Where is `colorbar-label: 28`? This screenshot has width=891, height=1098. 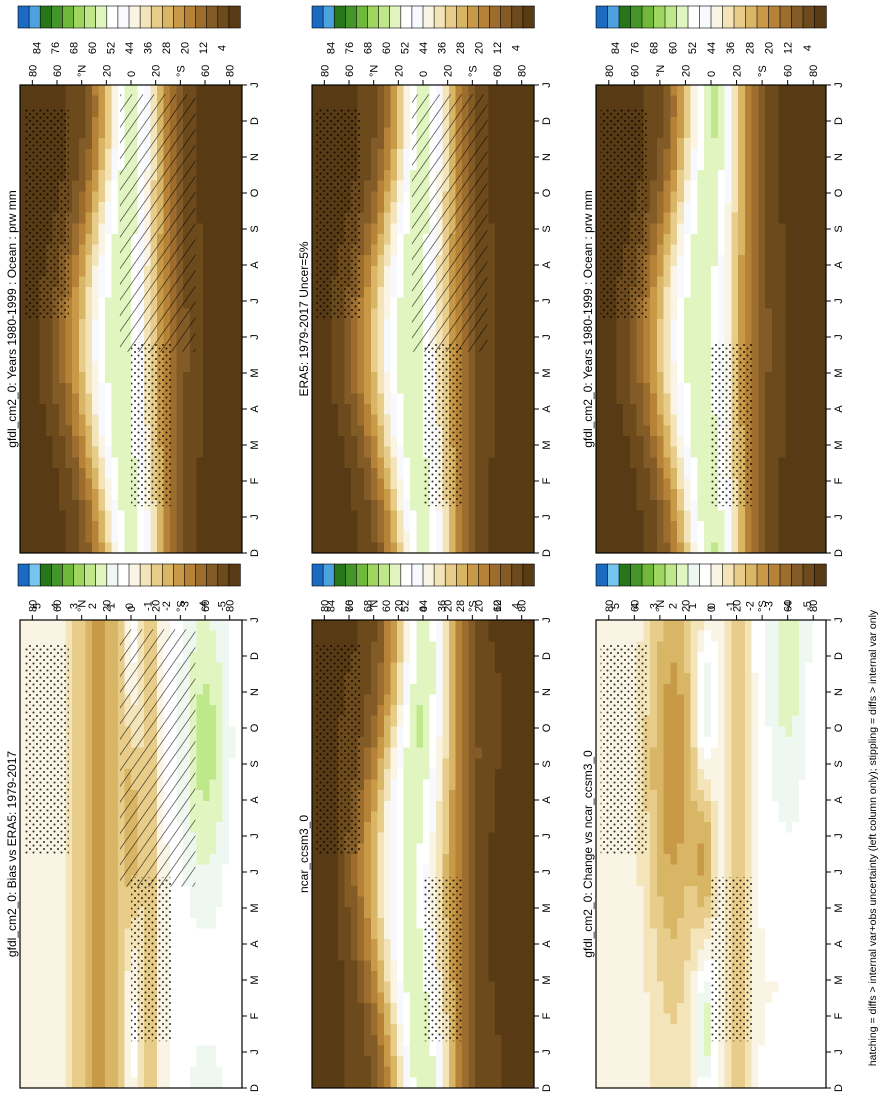
colorbar-label: 28 is located at coordinates (167, 48).